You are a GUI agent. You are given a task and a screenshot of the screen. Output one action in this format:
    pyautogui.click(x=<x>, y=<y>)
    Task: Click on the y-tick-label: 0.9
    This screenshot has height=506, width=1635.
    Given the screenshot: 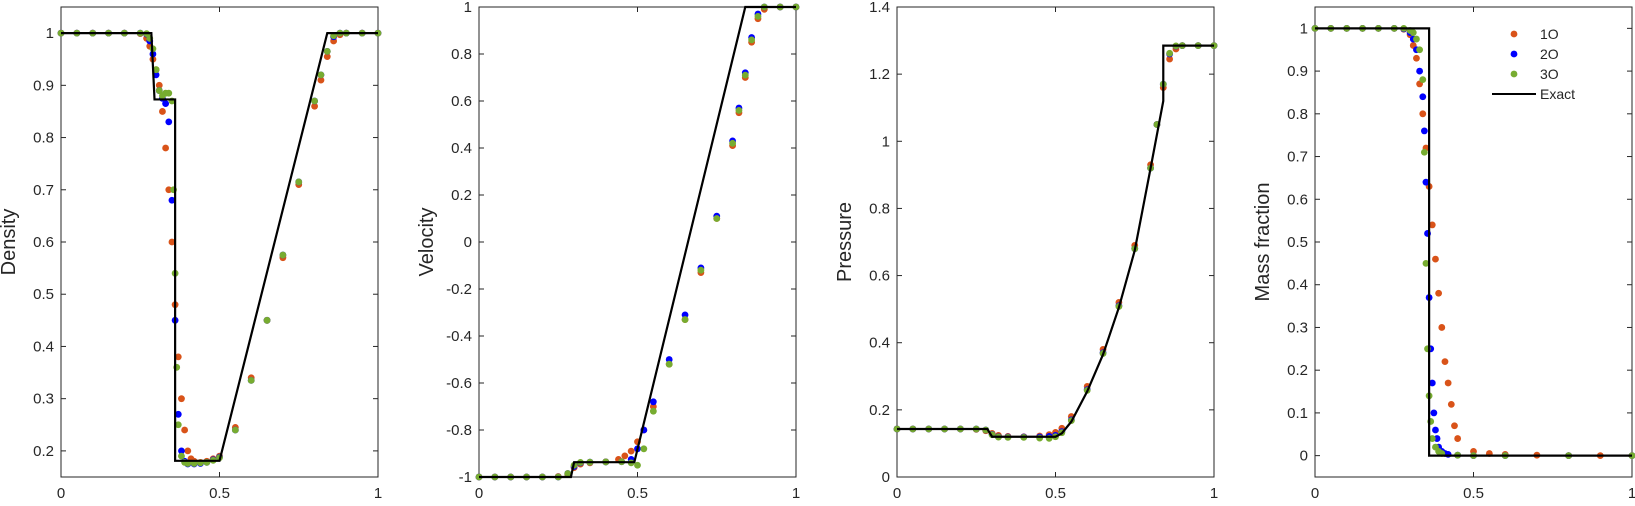 What is the action you would take?
    pyautogui.click(x=43, y=85)
    